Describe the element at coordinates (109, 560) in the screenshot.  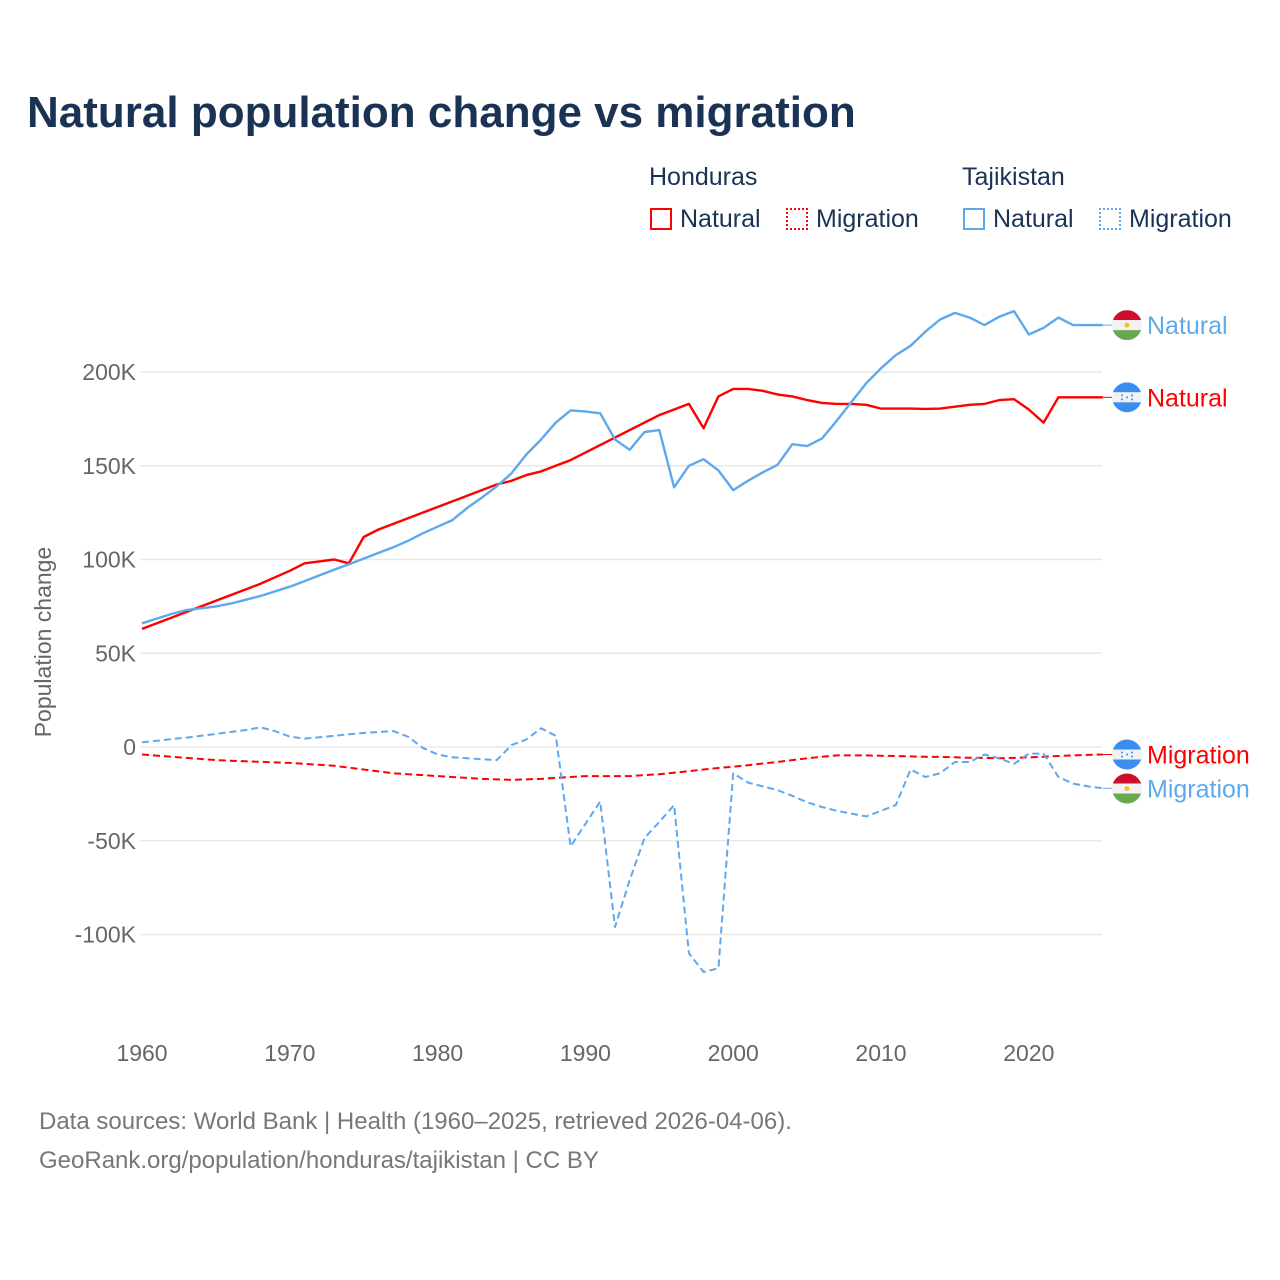
I see `y-tick-label: 100K` at that location.